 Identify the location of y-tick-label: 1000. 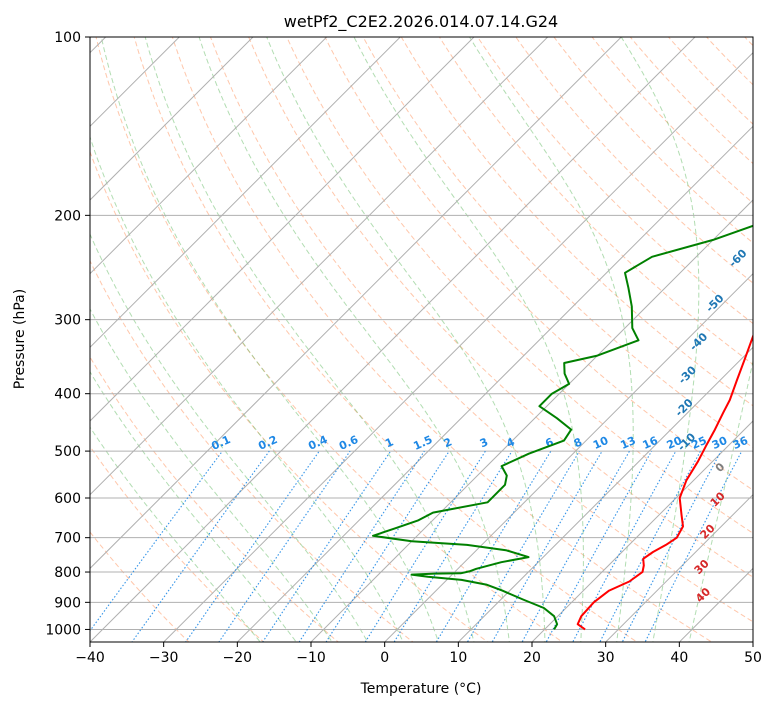
(63, 630).